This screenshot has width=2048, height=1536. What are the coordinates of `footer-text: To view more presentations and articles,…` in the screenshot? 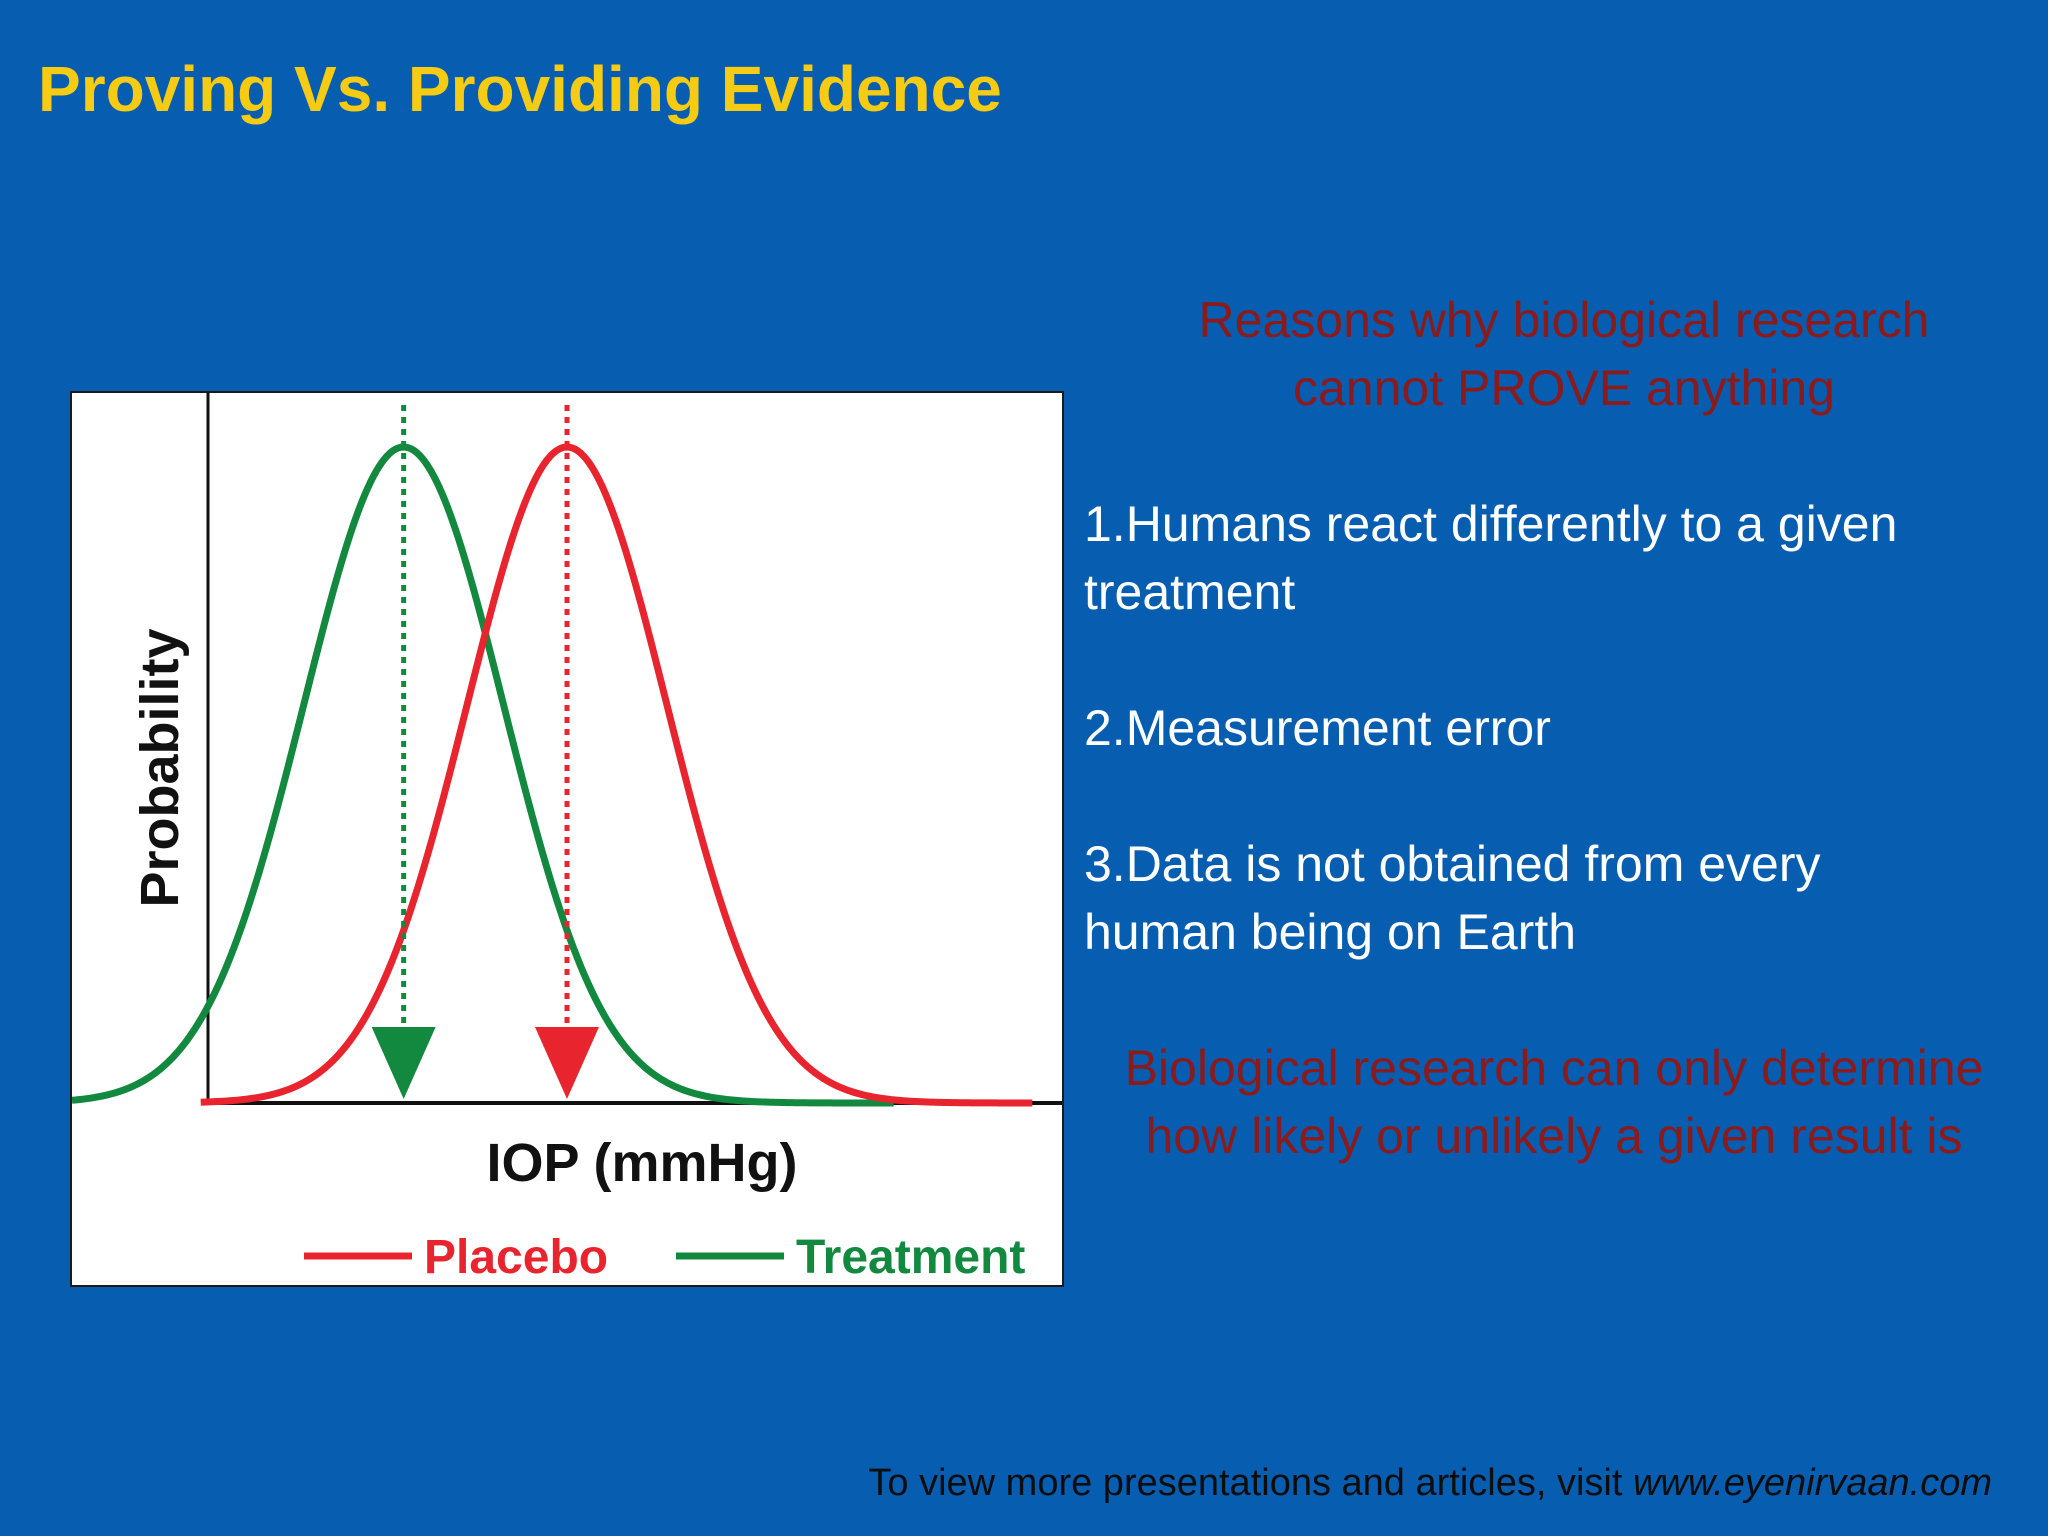 It's located at (1250, 1483).